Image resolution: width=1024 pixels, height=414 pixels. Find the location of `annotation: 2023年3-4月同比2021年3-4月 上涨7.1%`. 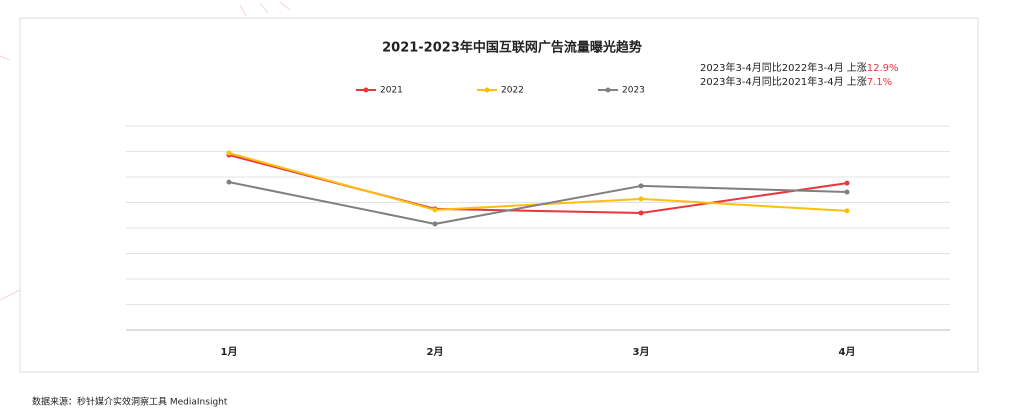

annotation: 2023年3-4月同比2021年3-4月 上涨7.1% is located at coordinates (796, 81).